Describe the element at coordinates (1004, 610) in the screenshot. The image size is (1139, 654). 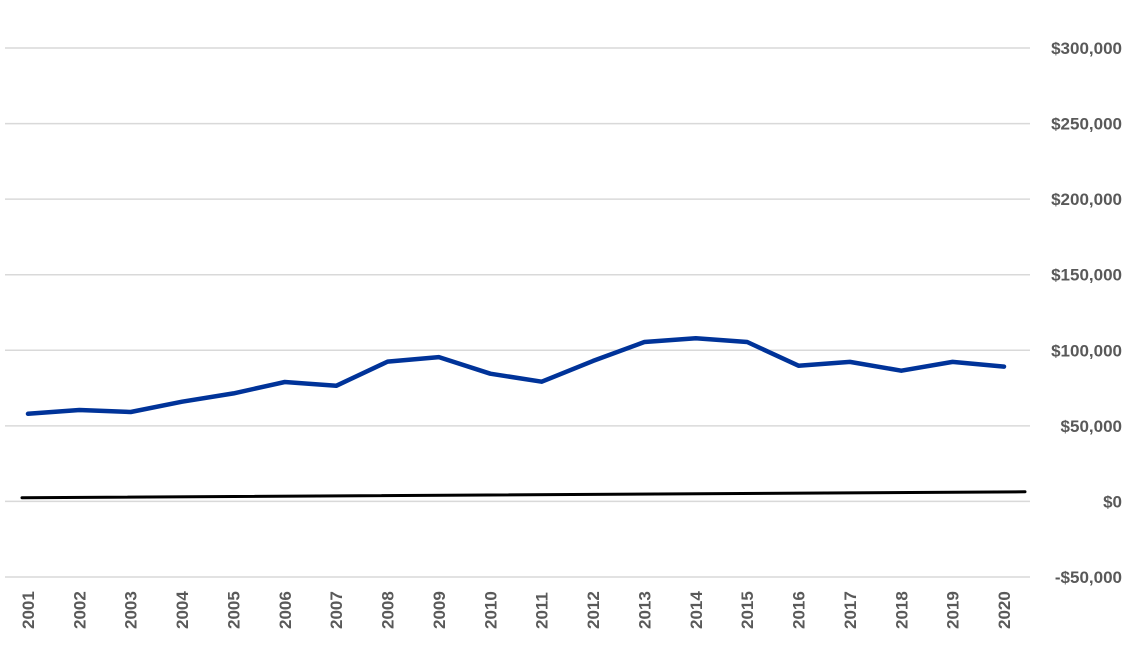
I see `x-tick-label: 2020` at that location.